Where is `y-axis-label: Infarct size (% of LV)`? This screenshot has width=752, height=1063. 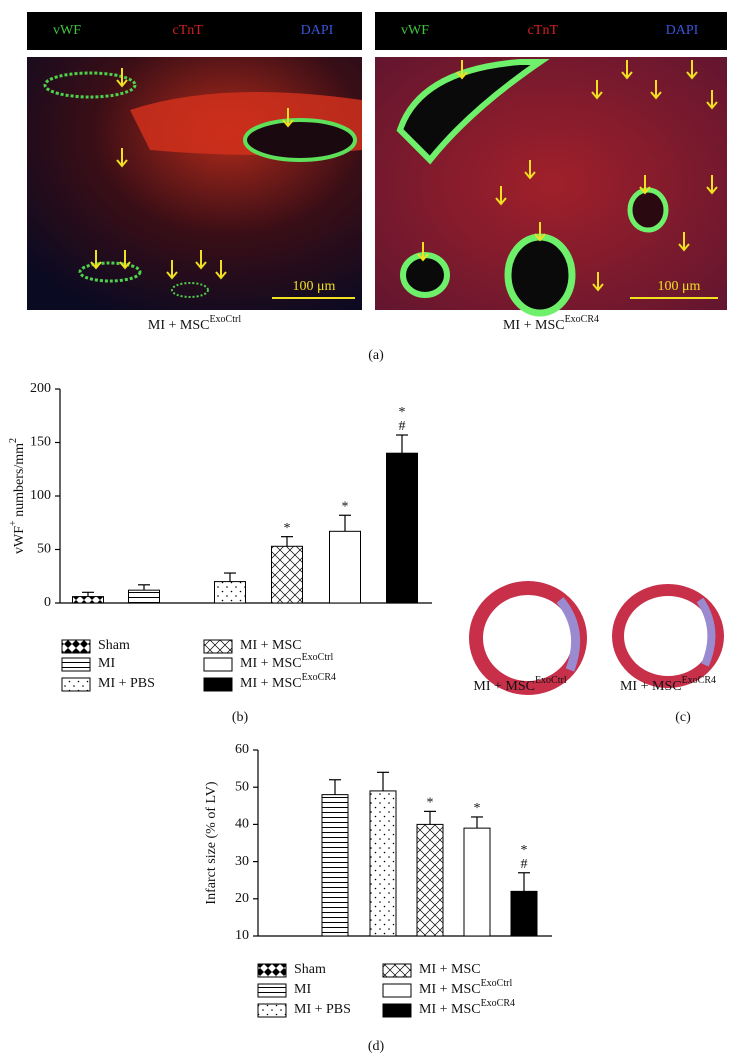
y-axis-label: Infarct size (% of LV) is located at coordinates (211, 842).